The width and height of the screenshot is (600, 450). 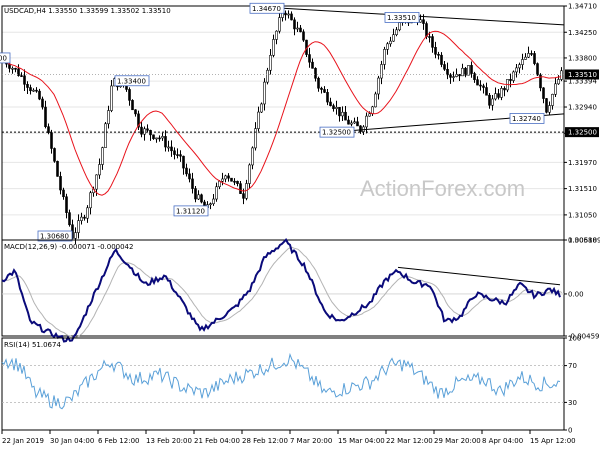 I want to click on macd-label: MACD(12,26,9) -0.000071 -0.000042, so click(x=68, y=247).